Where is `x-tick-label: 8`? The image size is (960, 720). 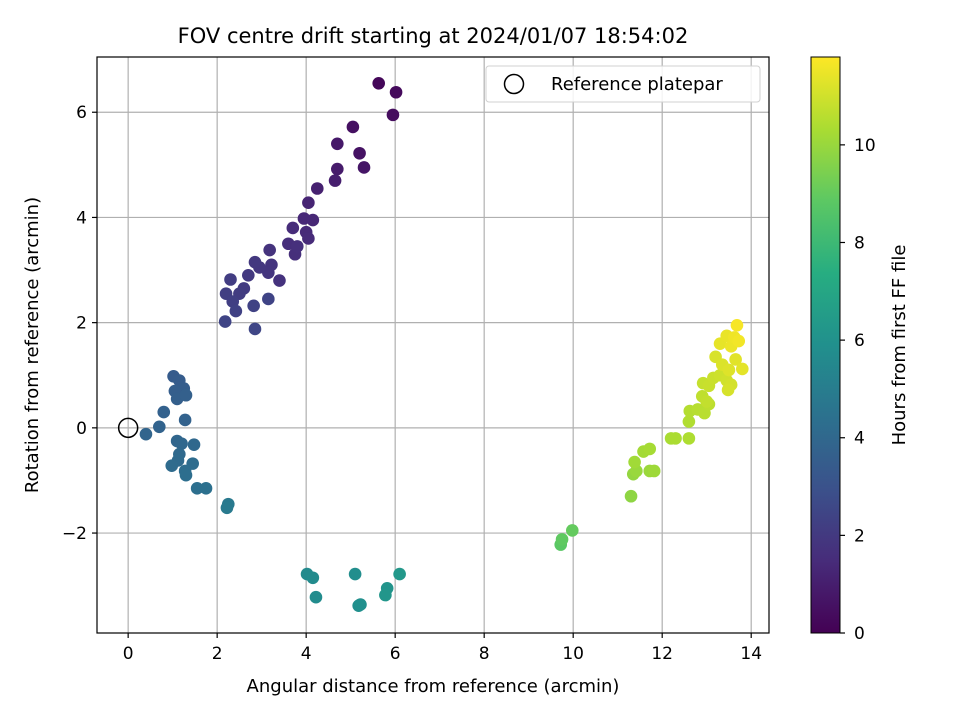 x-tick-label: 8 is located at coordinates (484, 654).